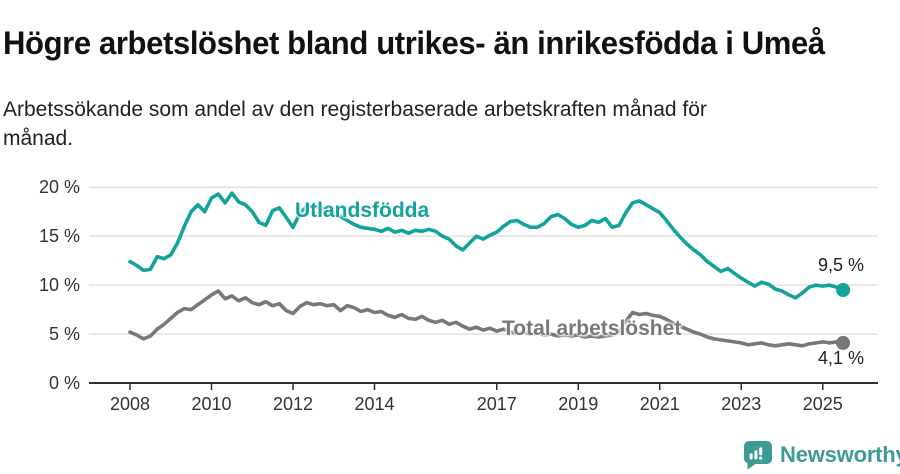  What do you see at coordinates (840, 454) in the screenshot?
I see `brand-wordmark: Newsworthy` at bounding box center [840, 454].